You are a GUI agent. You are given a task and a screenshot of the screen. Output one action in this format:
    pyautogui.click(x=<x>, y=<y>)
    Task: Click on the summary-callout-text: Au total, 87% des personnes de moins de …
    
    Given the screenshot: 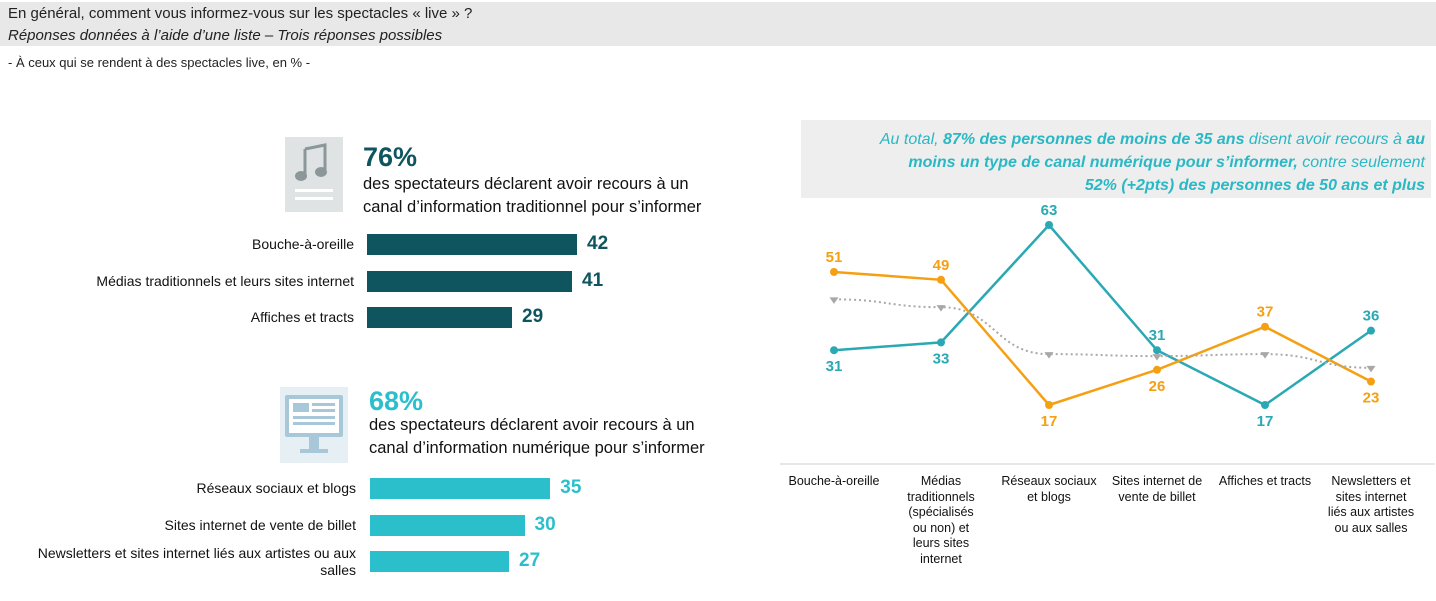 What is the action you would take?
    pyautogui.click(x=1115, y=162)
    